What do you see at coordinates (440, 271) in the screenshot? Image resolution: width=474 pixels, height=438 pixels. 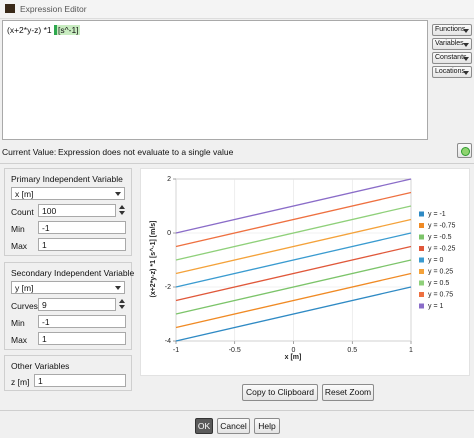 I see `legend-label: y = 0.25` at bounding box center [440, 271].